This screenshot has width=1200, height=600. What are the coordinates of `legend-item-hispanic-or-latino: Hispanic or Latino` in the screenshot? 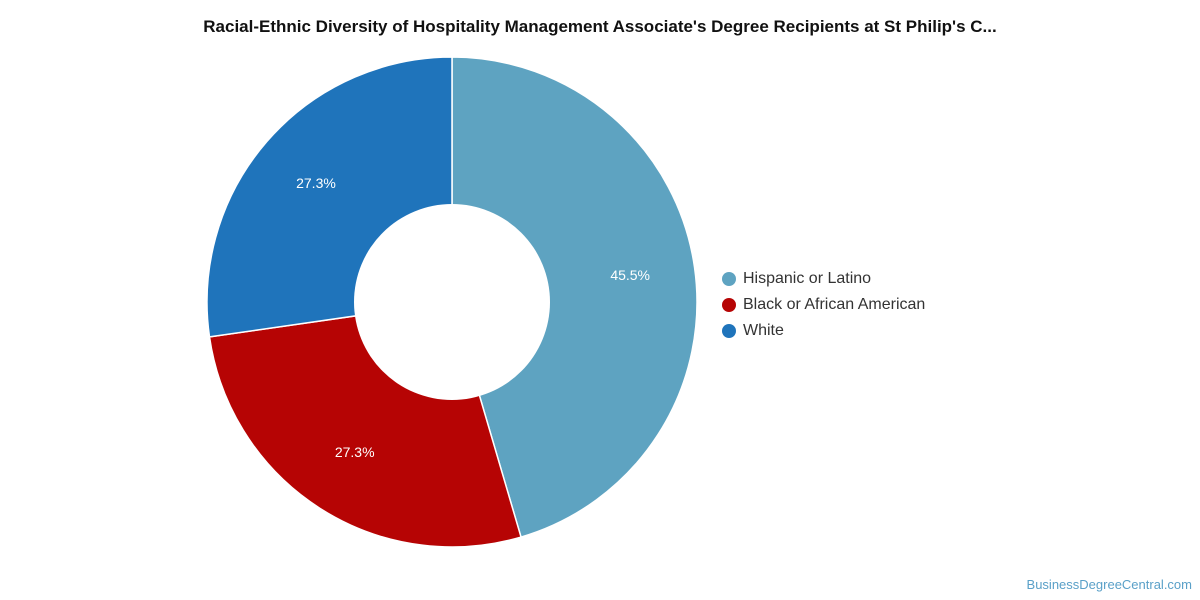 It's located at (823, 279).